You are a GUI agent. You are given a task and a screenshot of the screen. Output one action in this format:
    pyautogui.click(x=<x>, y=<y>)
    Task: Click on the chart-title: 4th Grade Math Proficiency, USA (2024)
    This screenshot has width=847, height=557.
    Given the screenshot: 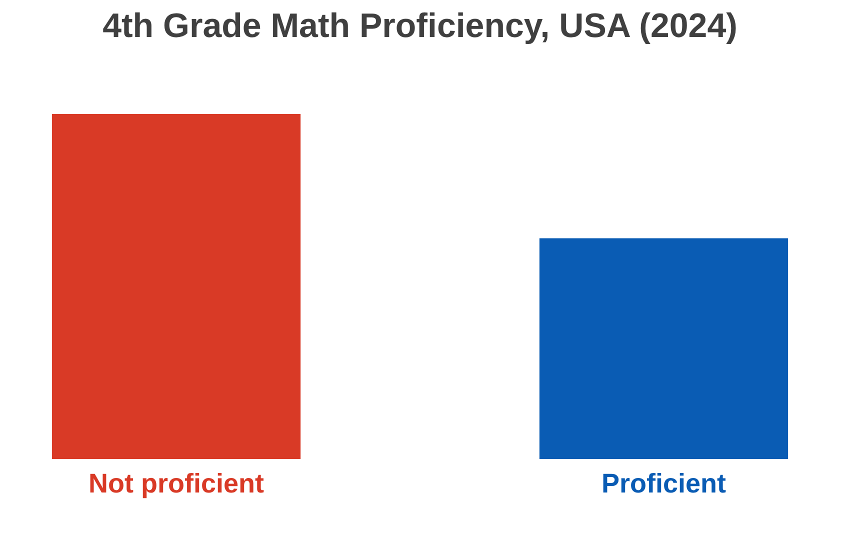 What is the action you would take?
    pyautogui.click(x=420, y=26)
    